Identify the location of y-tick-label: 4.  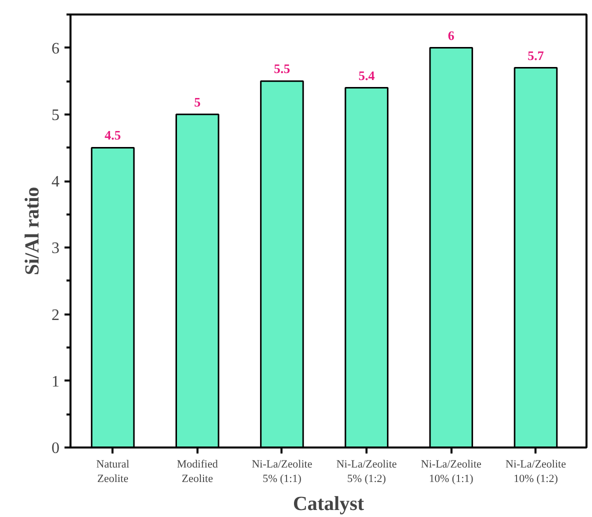
(56, 182).